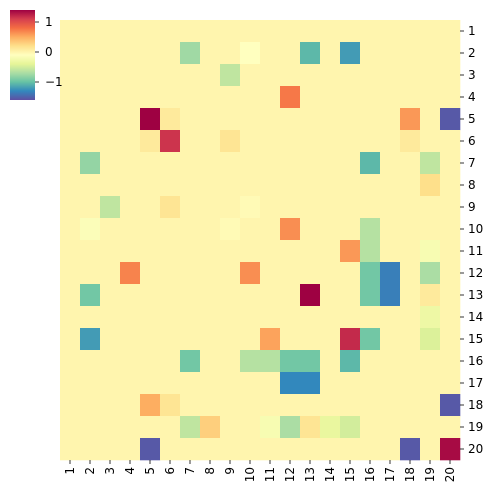 Image resolution: width=500 pixels, height=504 pixels. Describe the element at coordinates (290, 474) in the screenshot. I see `x-tick-label: 12` at that location.